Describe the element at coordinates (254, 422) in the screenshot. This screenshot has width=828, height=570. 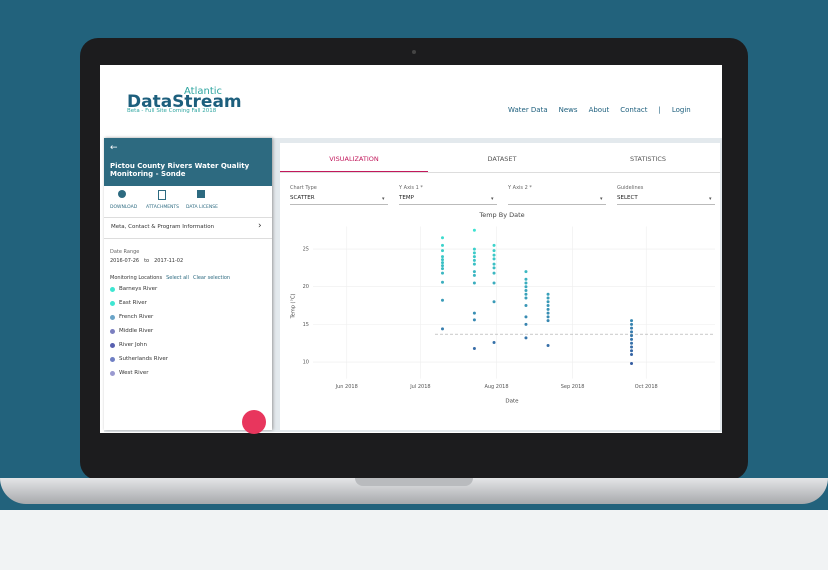
I see `fab-button` at that location.